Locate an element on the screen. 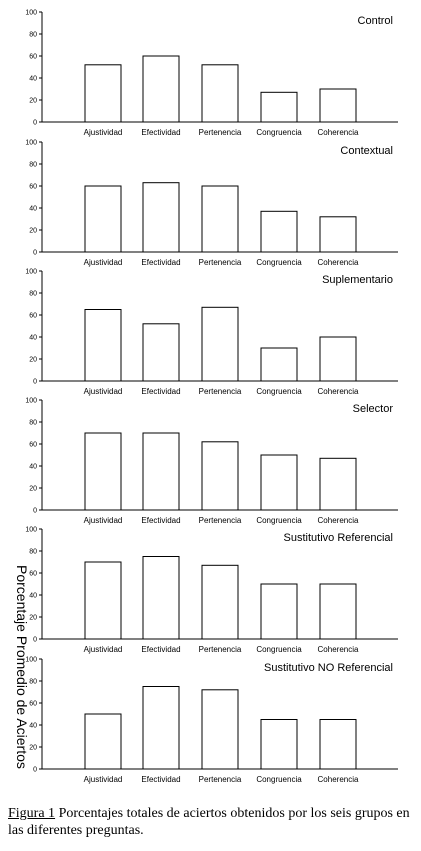 Image resolution: width=421 pixels, height=851 pixels. chart-title: Control is located at coordinates (375, 21).